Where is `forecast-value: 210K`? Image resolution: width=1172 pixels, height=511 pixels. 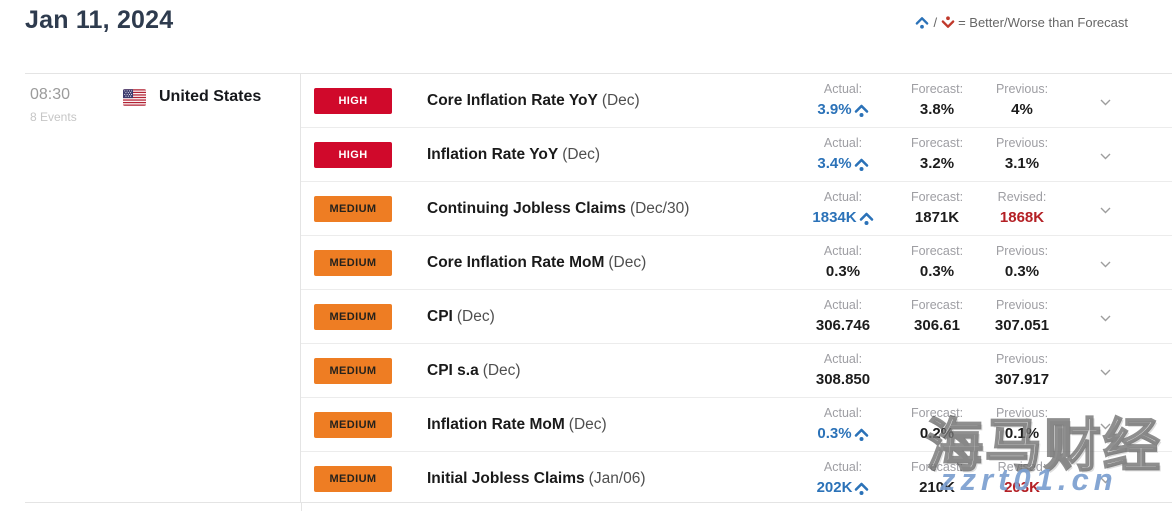
forecast-value: 210K is located at coordinates (937, 487).